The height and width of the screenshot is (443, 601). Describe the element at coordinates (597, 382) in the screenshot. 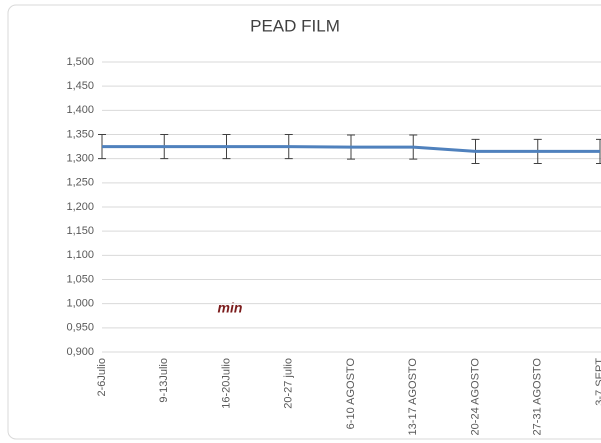

I see `x-tick-label: 3-7 SEPT` at that location.